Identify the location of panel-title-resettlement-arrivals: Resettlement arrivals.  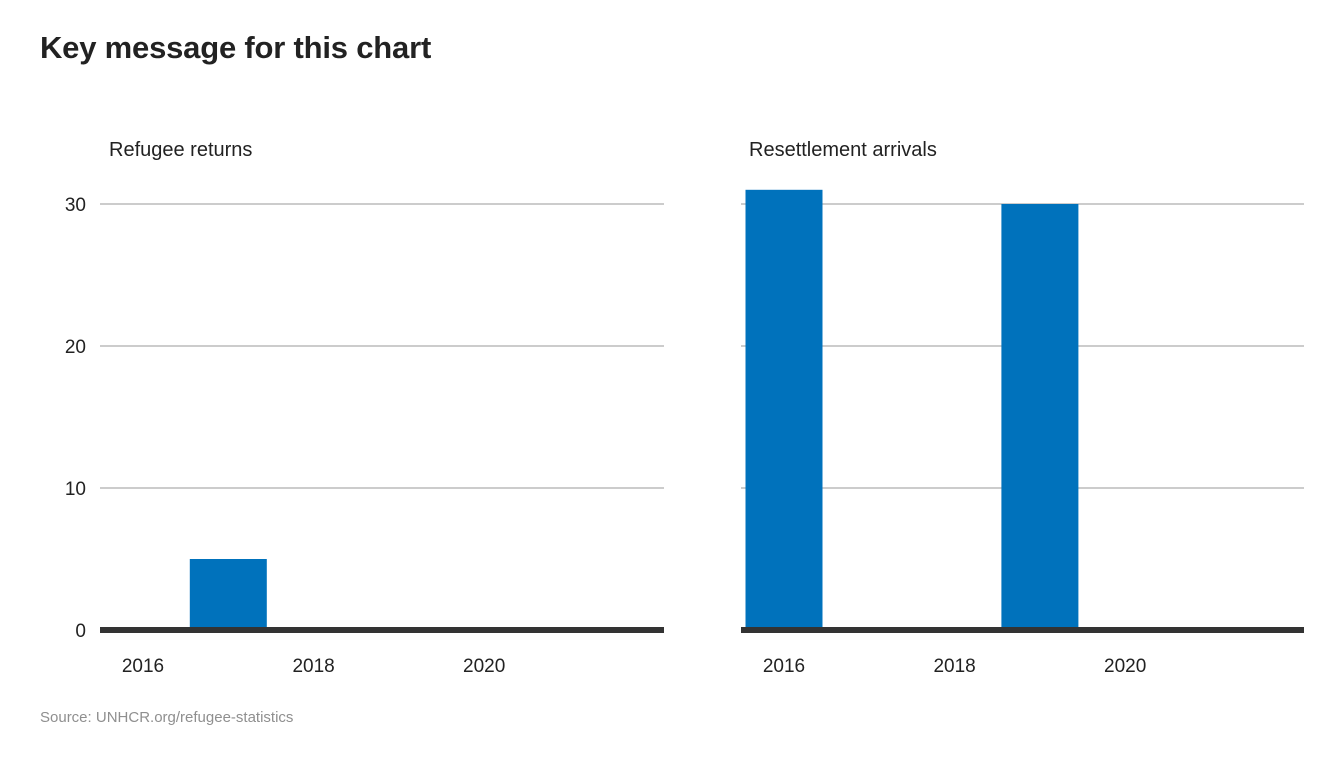
(843, 150).